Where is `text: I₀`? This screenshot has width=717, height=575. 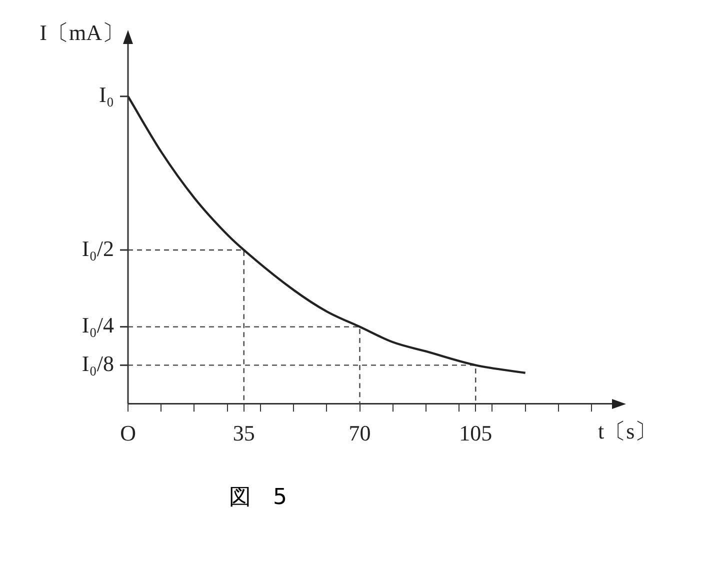 text: I₀ is located at coordinates (106, 95).